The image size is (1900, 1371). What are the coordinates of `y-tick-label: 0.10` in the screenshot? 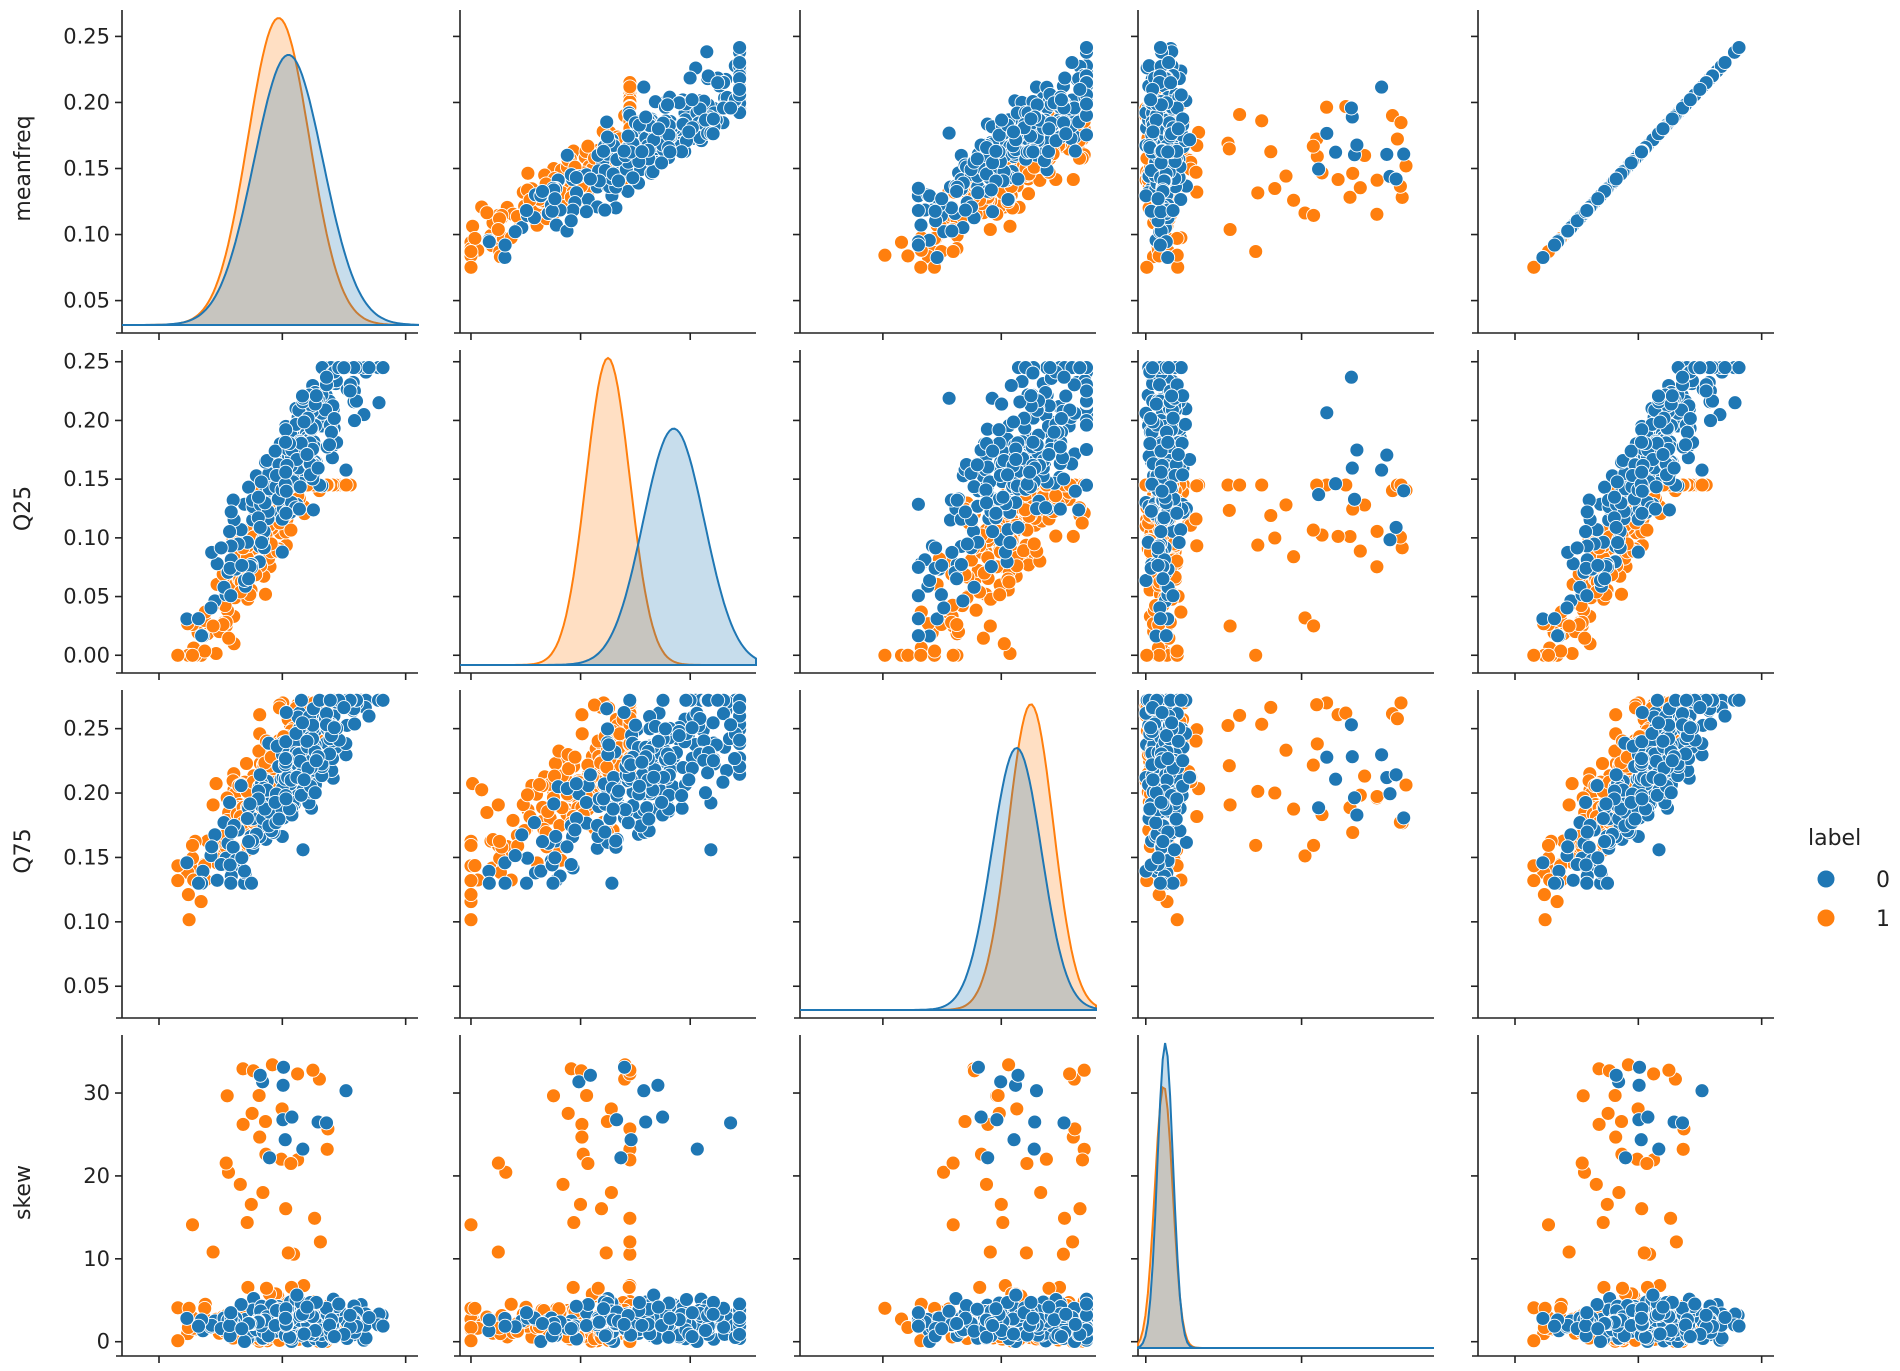 It's located at (86, 922).